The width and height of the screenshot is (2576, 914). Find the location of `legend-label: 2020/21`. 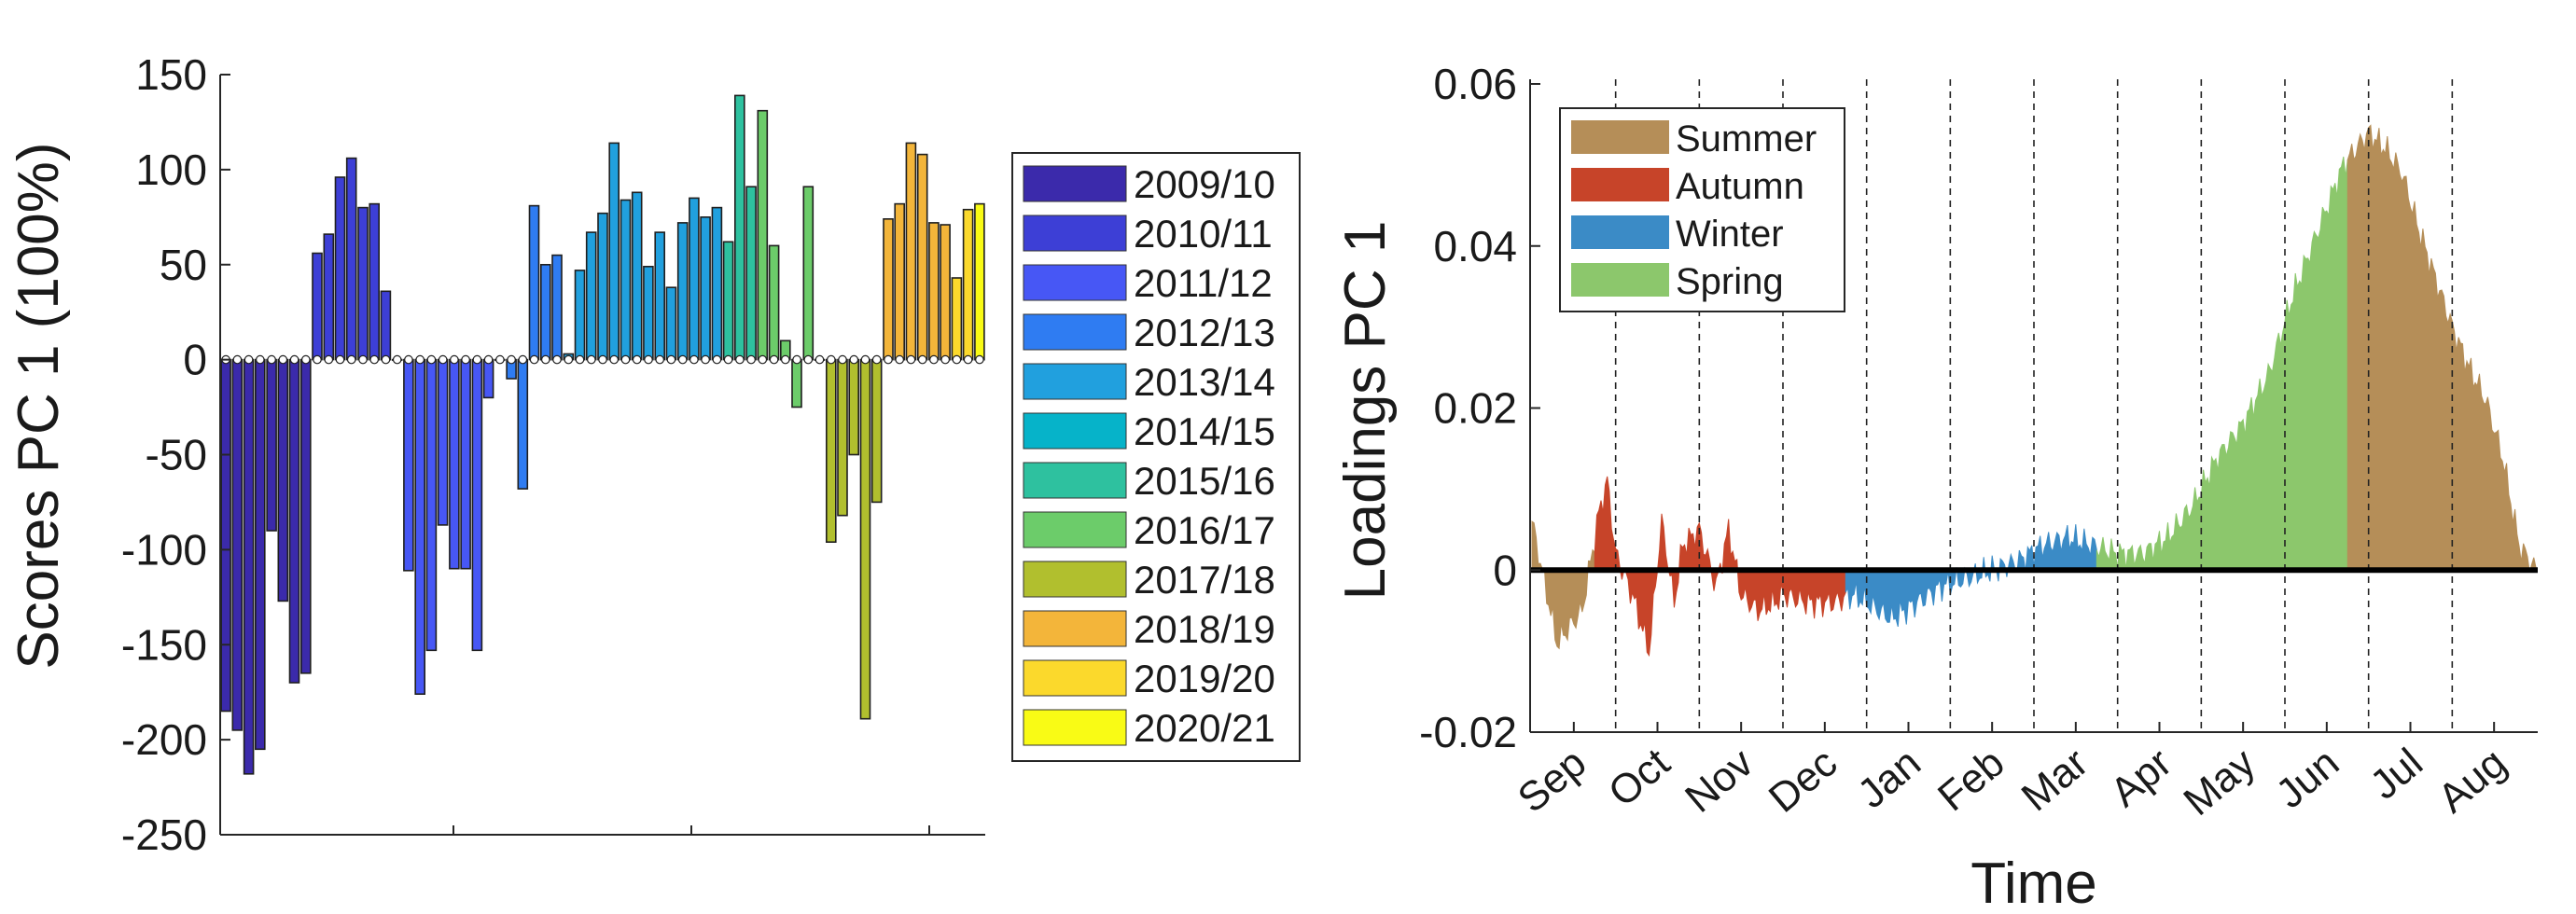

legend-label: 2020/21 is located at coordinates (1204, 728).